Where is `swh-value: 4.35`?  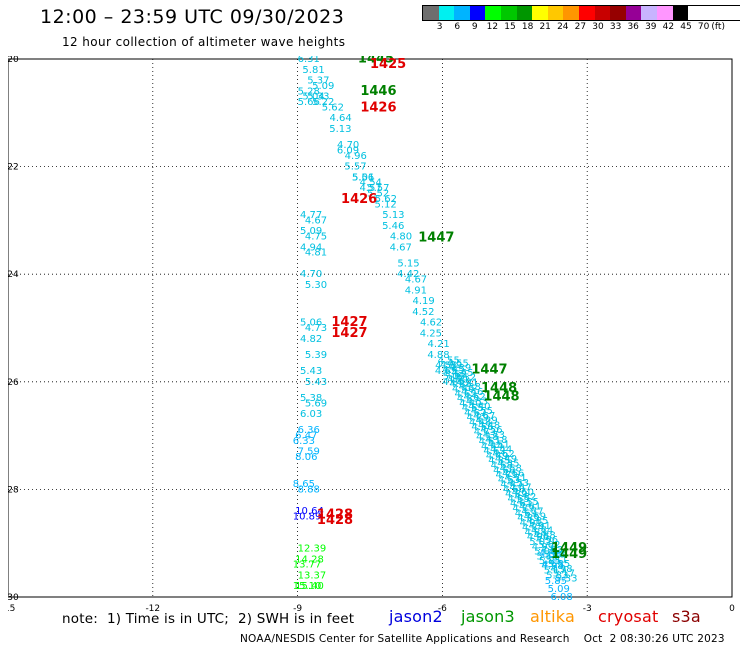
swh-value: 4.35 is located at coordinates (508, 464).